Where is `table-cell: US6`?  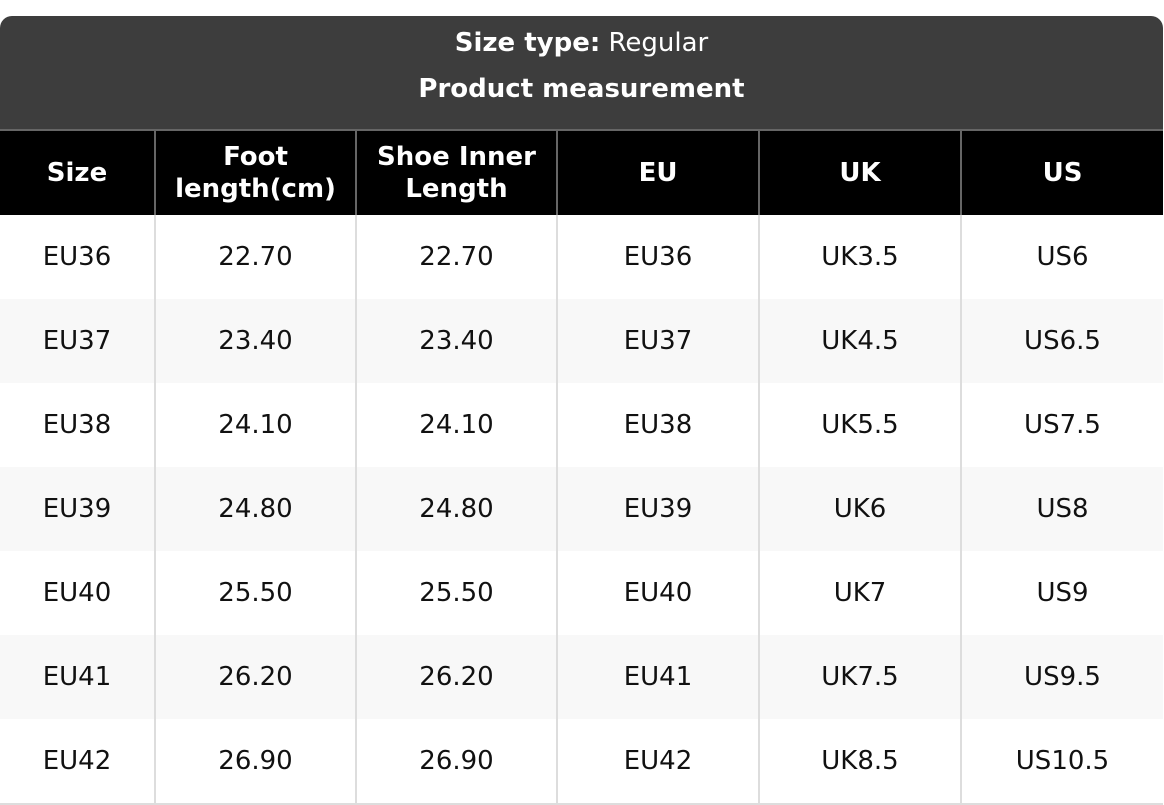 table-cell: US6 is located at coordinates (1061, 257).